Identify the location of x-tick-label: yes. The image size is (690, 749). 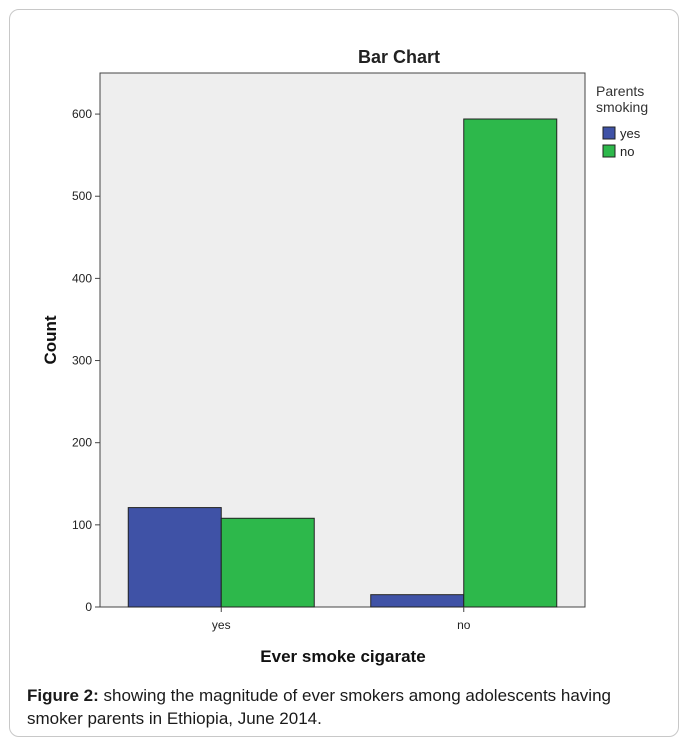
(221, 625).